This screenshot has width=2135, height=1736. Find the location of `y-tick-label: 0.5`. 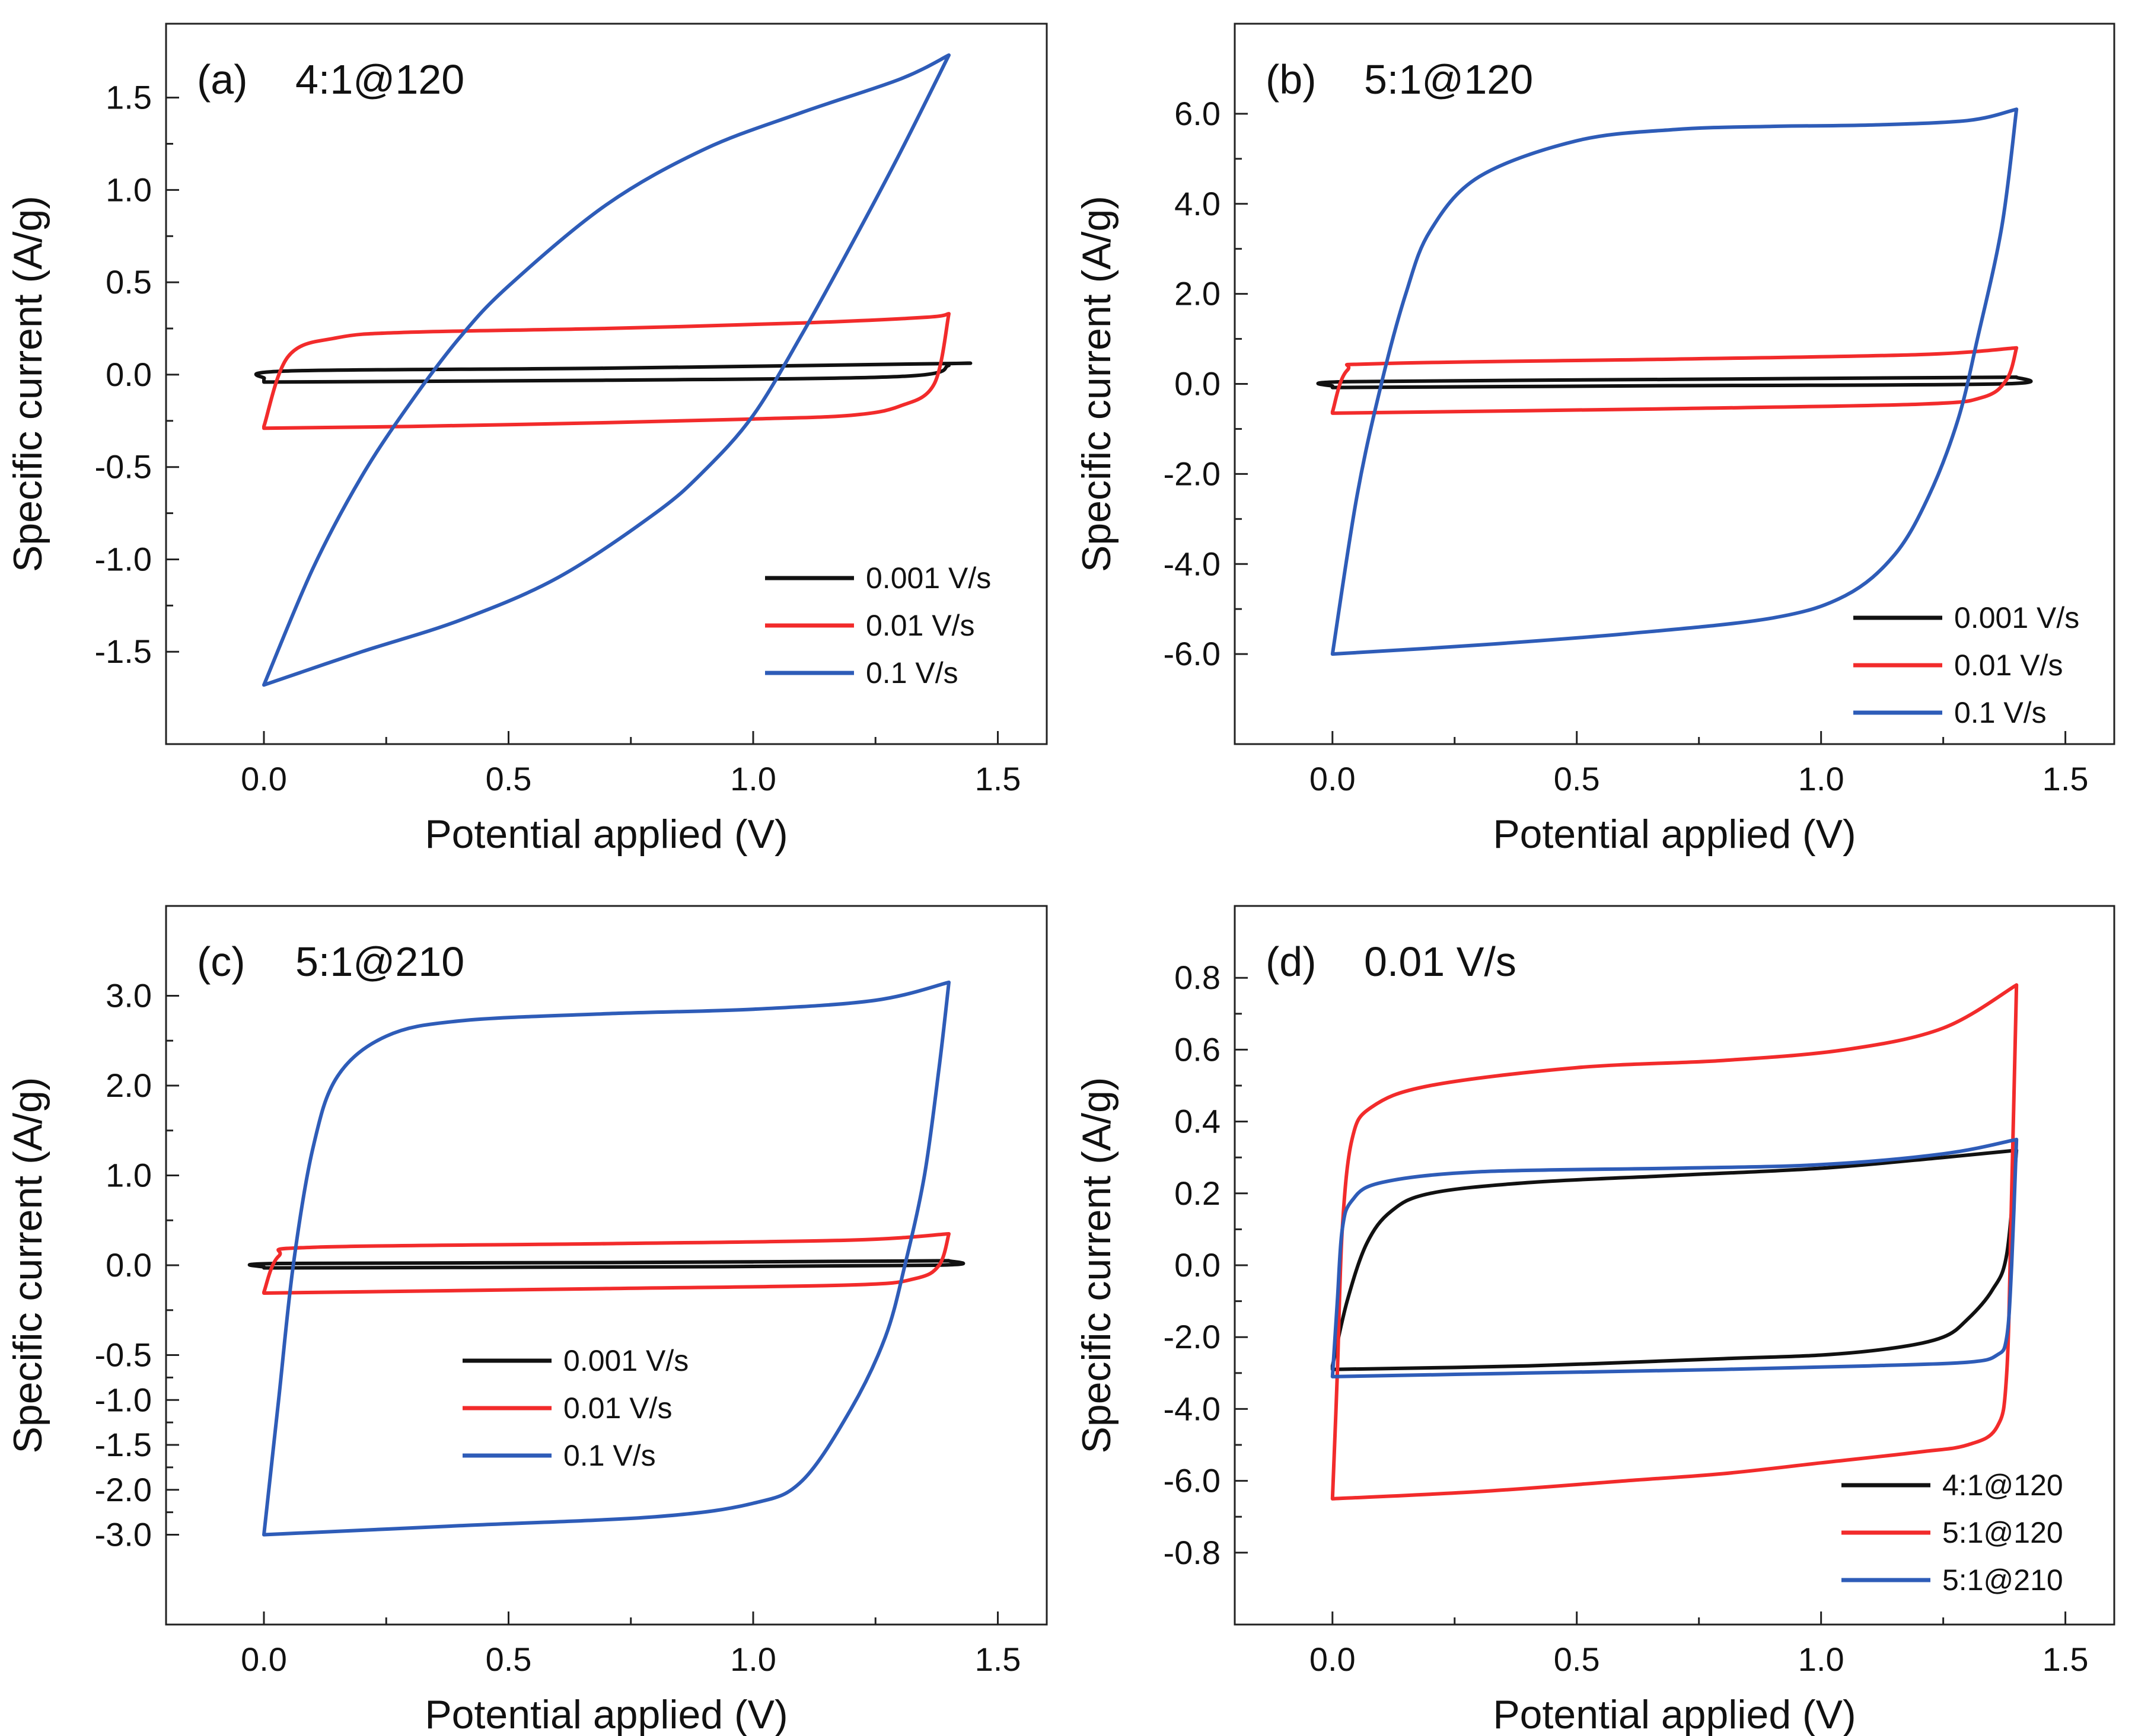

y-tick-label: 0.5 is located at coordinates (129, 282).